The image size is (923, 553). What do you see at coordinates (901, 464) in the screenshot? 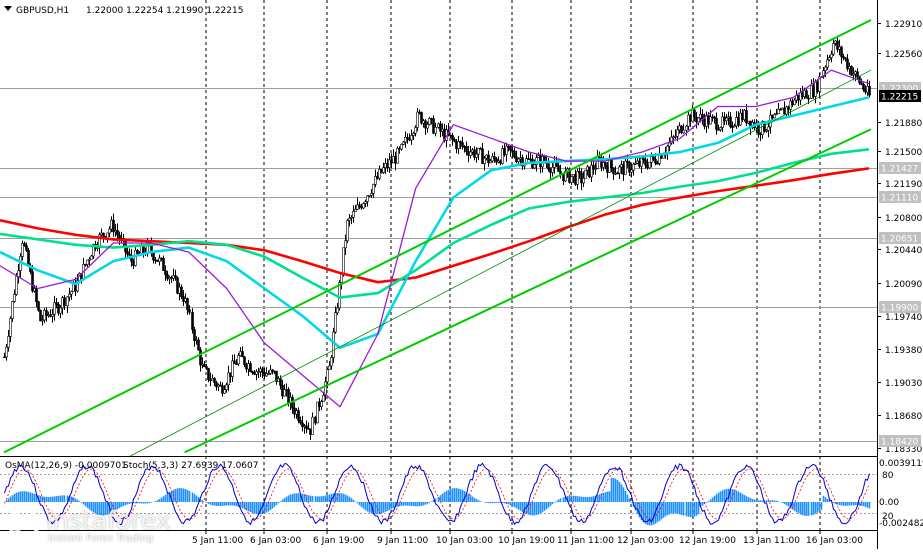
I see `osc-tick-label: 0.0039119` at bounding box center [901, 464].